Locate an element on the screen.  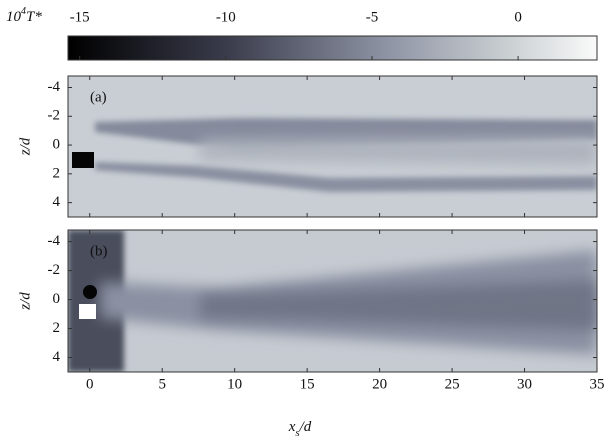
x-axis-label: xs/d is located at coordinates (300, 428).